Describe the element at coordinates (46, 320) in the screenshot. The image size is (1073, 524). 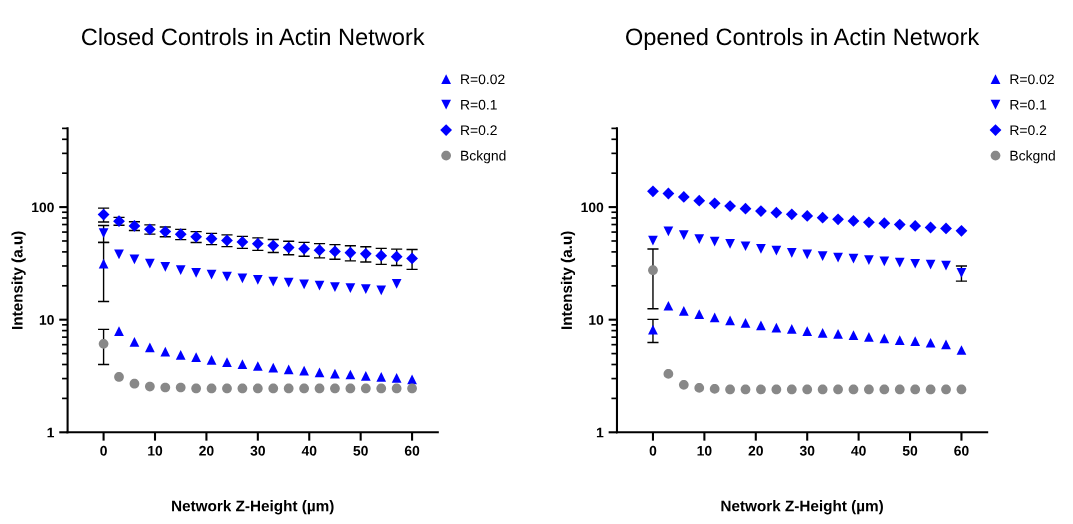
I see `y-tick-label: 10` at that location.